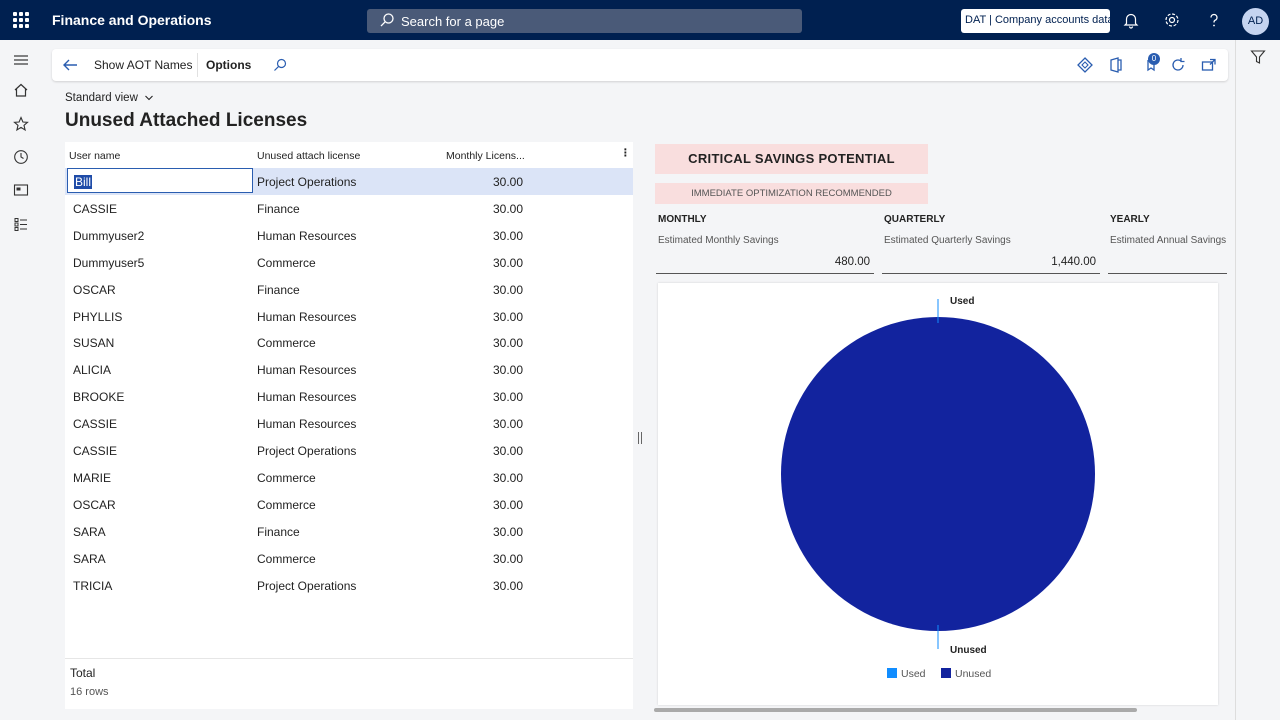 The image size is (1280, 720). I want to click on hamburger-icon, so click(21, 60).